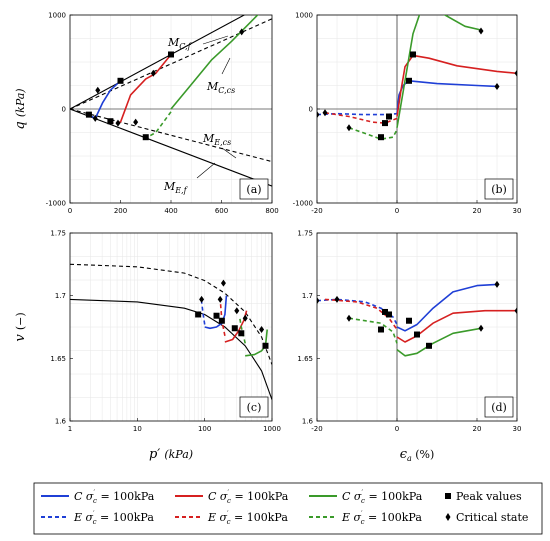 This screenshot has height=541, width=550. I want to click on legend-marker-label: Peak values, so click(489, 496).